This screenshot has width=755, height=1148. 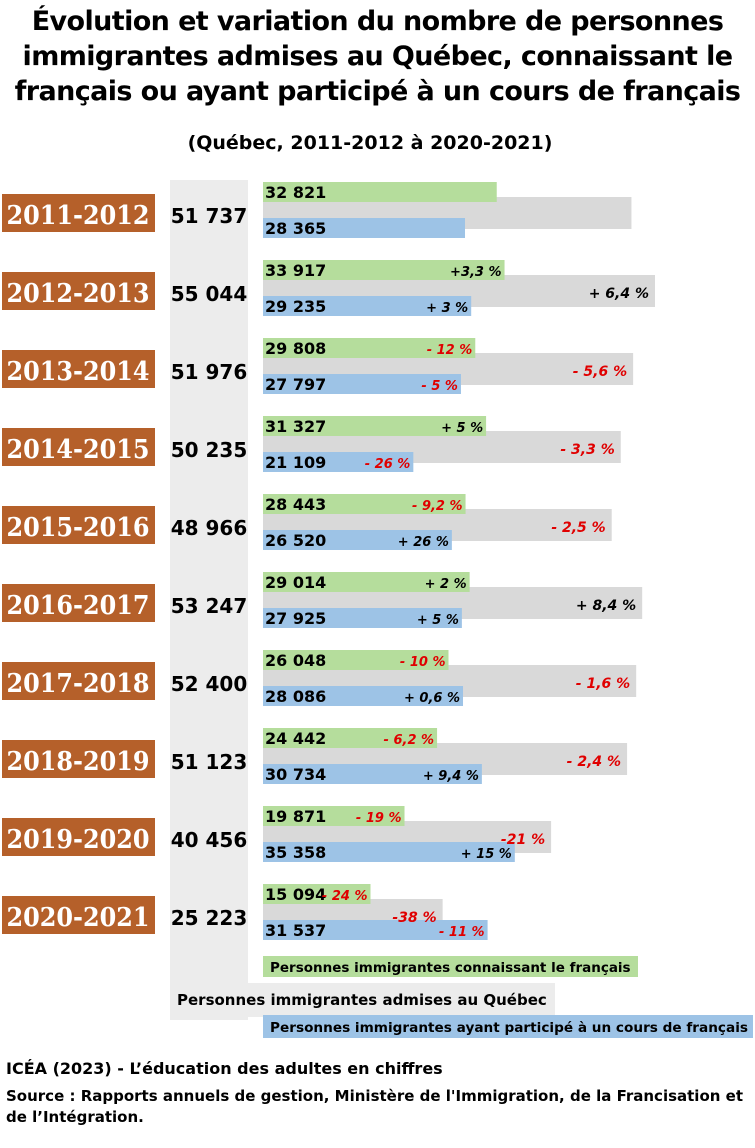 What do you see at coordinates (295, 738) in the screenshot?
I see `value-francais: 24 442` at bounding box center [295, 738].